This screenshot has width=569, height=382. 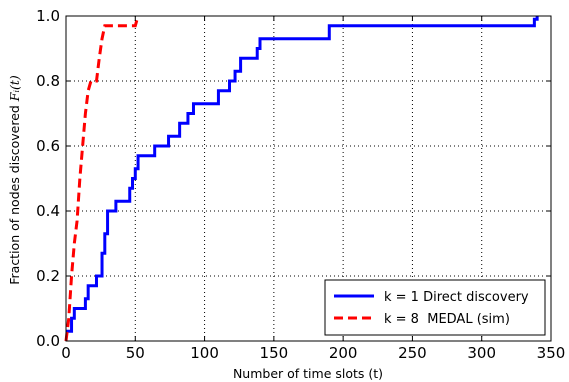 I want to click on legend-box, so click(x=435, y=307).